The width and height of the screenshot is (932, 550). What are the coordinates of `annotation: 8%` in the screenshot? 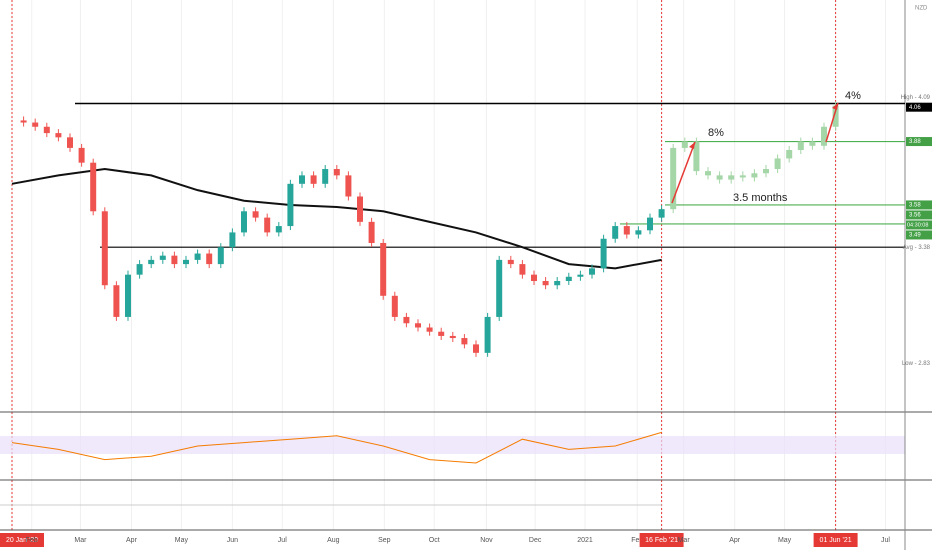 It's located at (716, 133).